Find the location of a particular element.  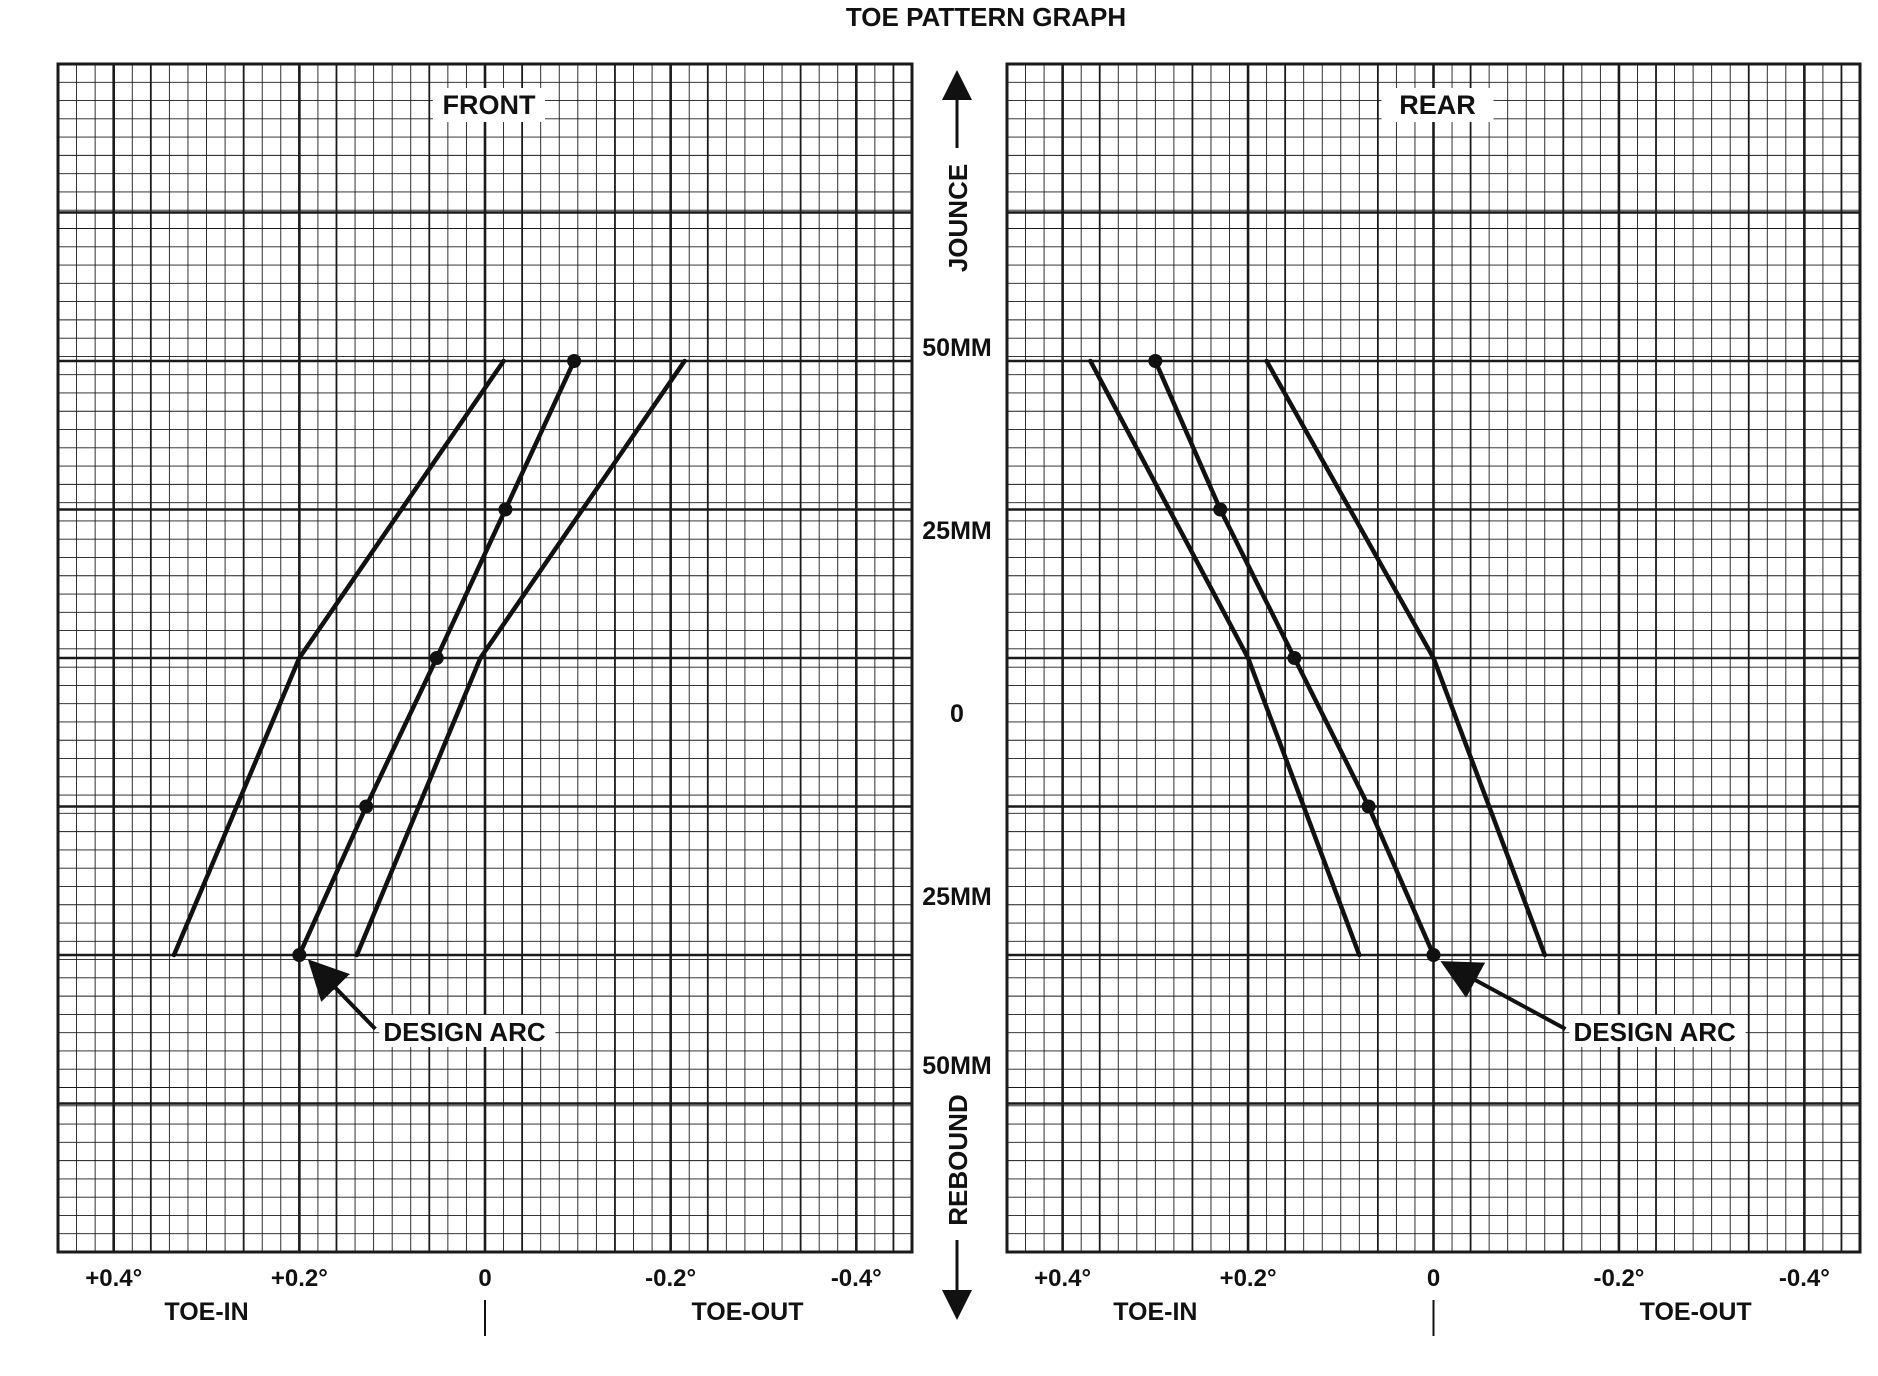

rear-panel-title: REAR is located at coordinates (1437, 105).